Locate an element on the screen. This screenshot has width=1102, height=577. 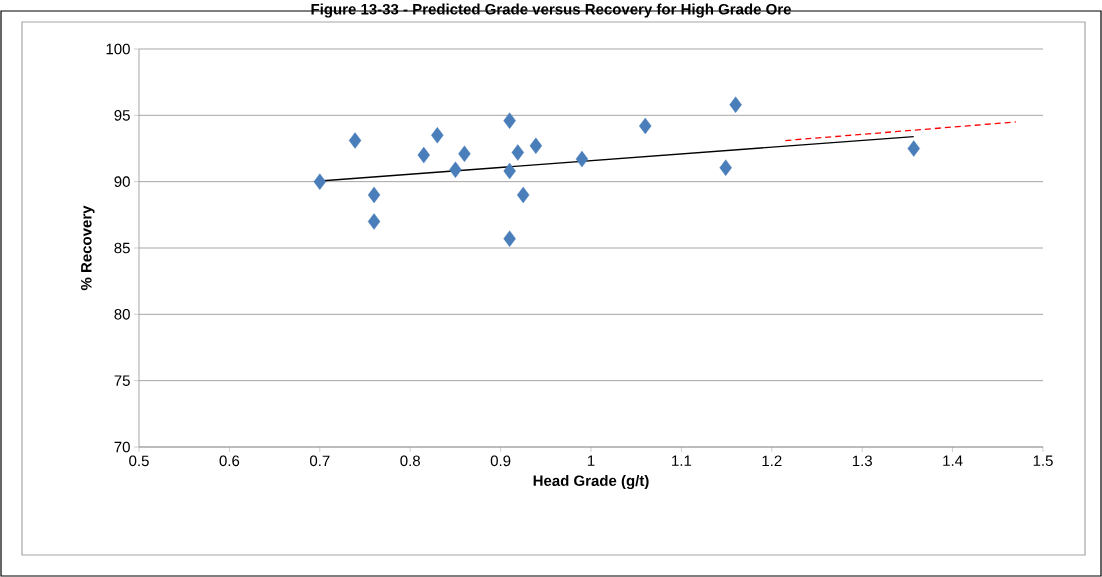
x-tick-label: 1 is located at coordinates (591, 460).